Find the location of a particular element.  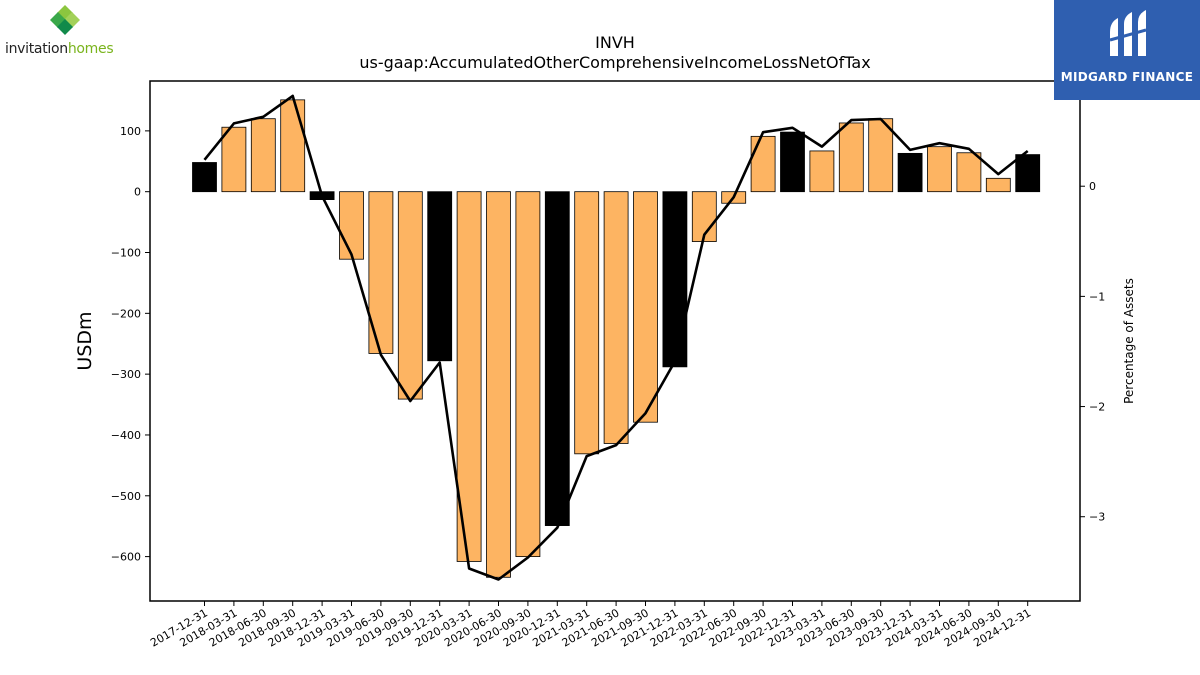

y2-tick-label: −3 is located at coordinates (1097, 517).